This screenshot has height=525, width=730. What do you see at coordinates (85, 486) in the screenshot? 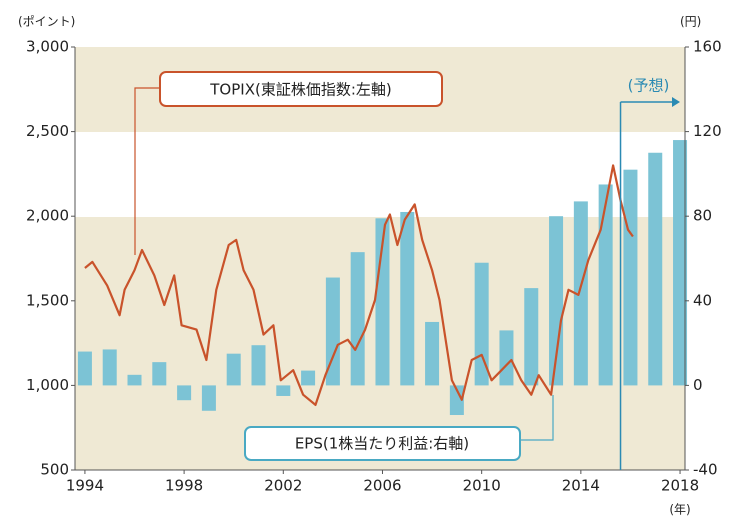
I see `x-tick-label: 1994` at bounding box center [85, 486].